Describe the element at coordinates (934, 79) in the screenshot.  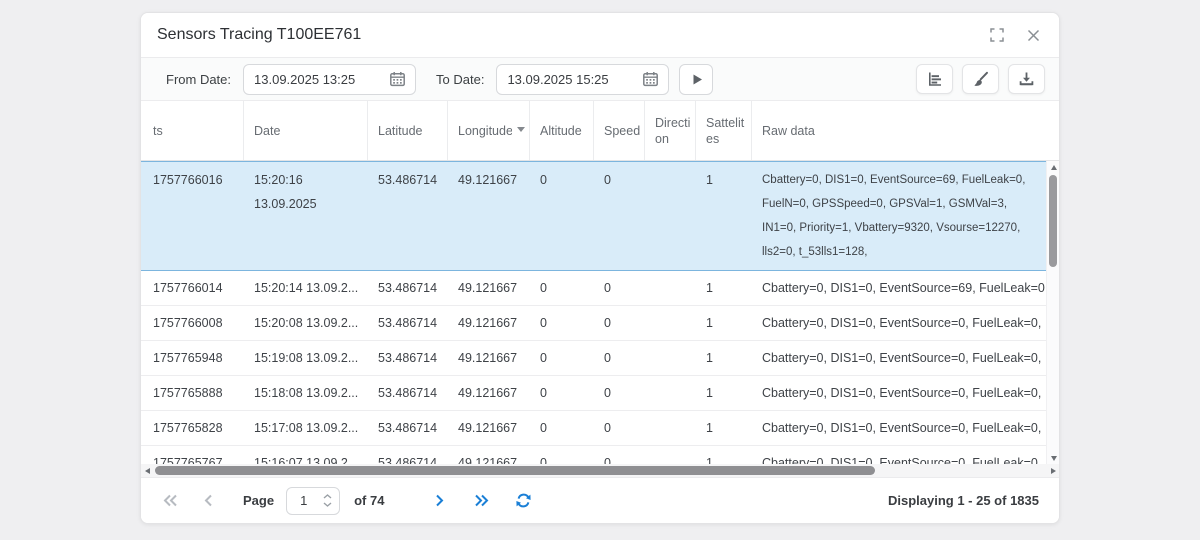
I see `chart-button` at that location.